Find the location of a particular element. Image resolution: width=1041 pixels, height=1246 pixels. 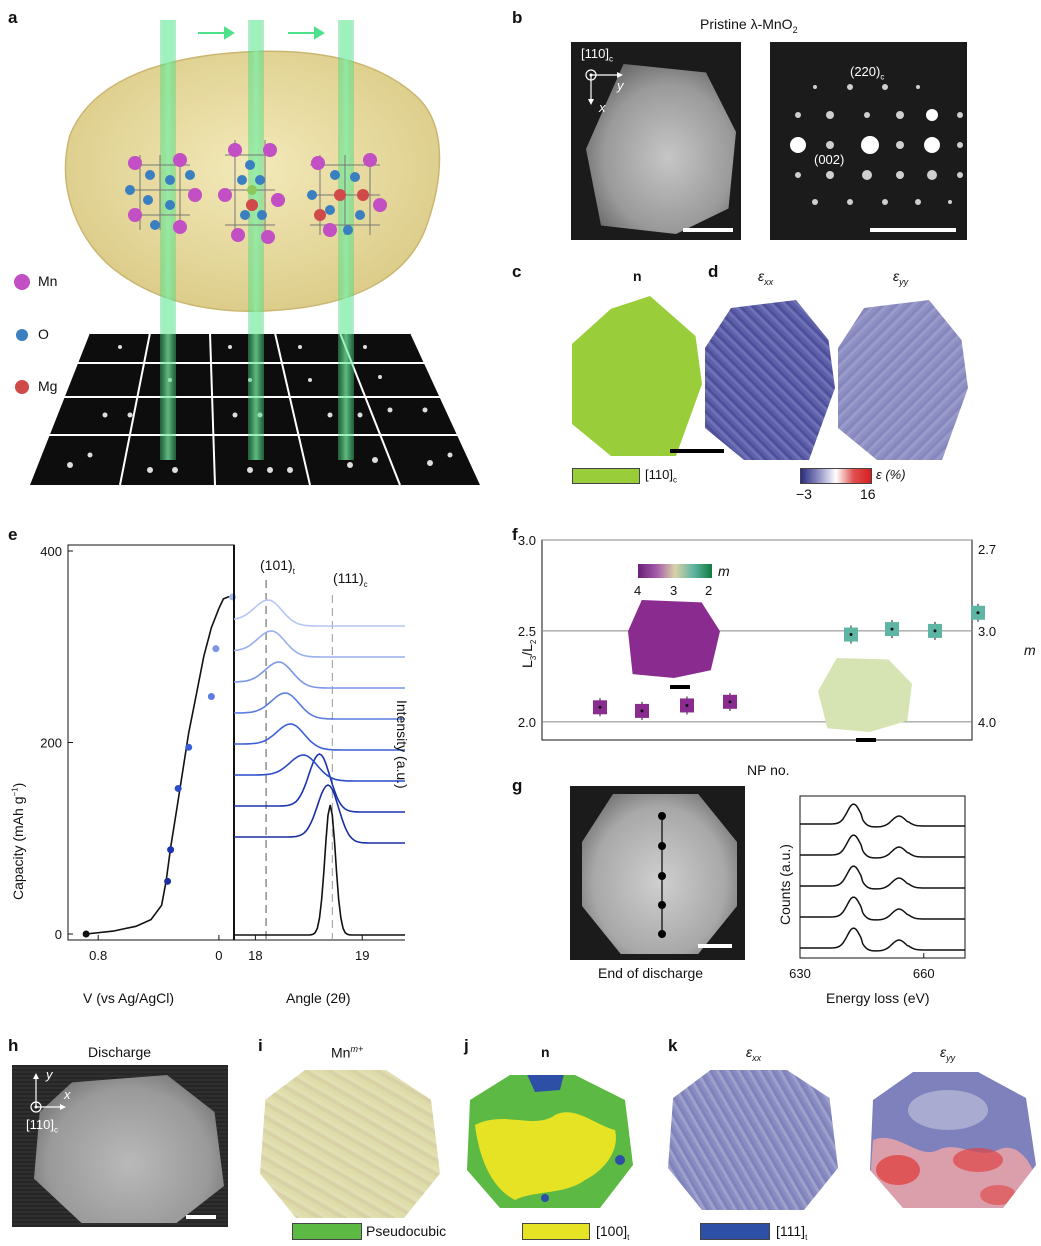

f-xlabel: NP no. is located at coordinates (768, 770).